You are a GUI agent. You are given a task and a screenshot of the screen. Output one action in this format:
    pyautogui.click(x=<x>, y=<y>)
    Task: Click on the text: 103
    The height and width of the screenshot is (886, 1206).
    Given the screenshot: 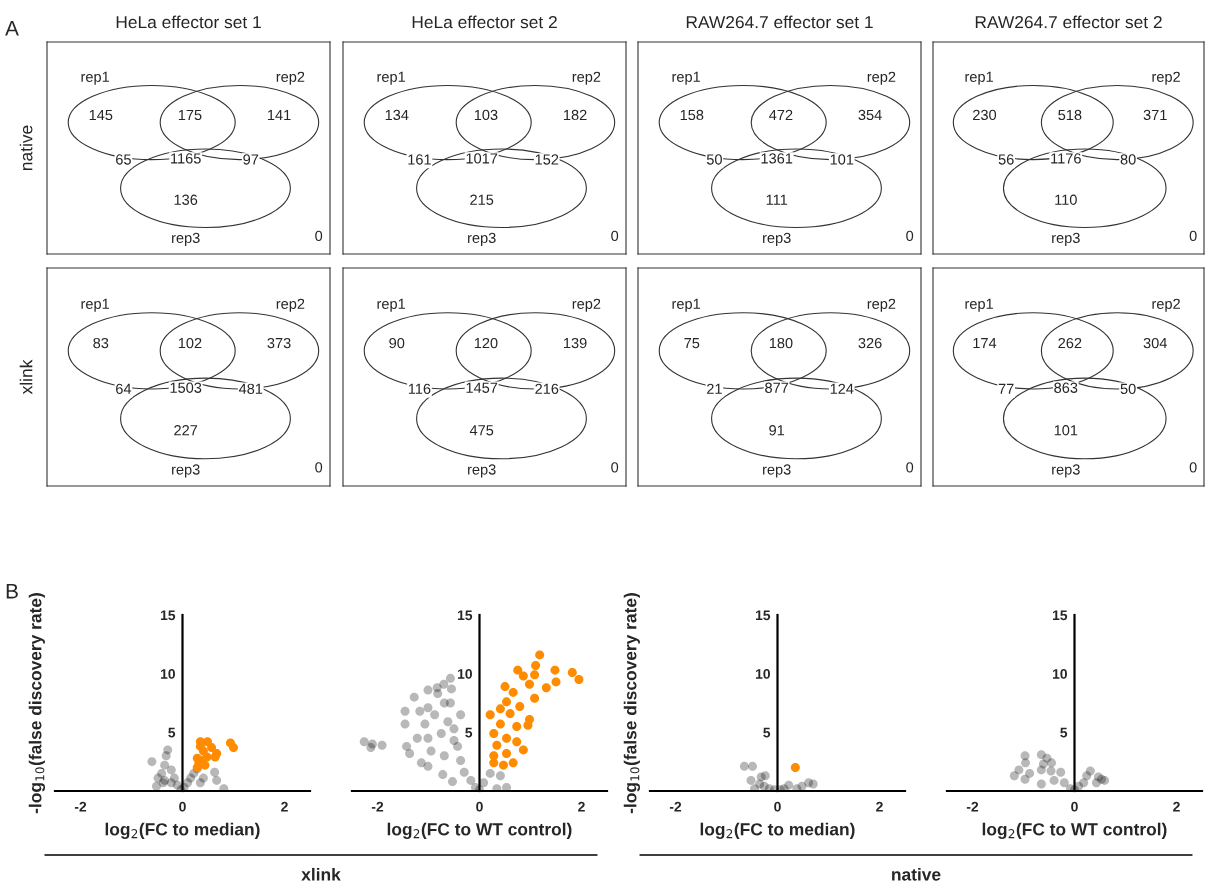 What is the action you would take?
    pyautogui.click(x=486, y=115)
    